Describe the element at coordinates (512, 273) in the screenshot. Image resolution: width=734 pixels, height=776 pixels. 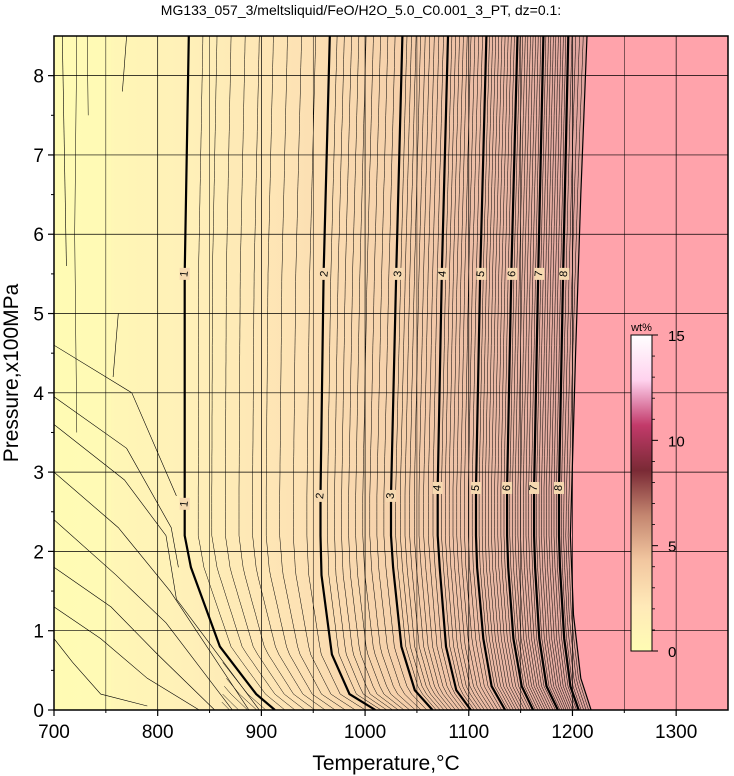
I see `contour-label: 6` at that location.